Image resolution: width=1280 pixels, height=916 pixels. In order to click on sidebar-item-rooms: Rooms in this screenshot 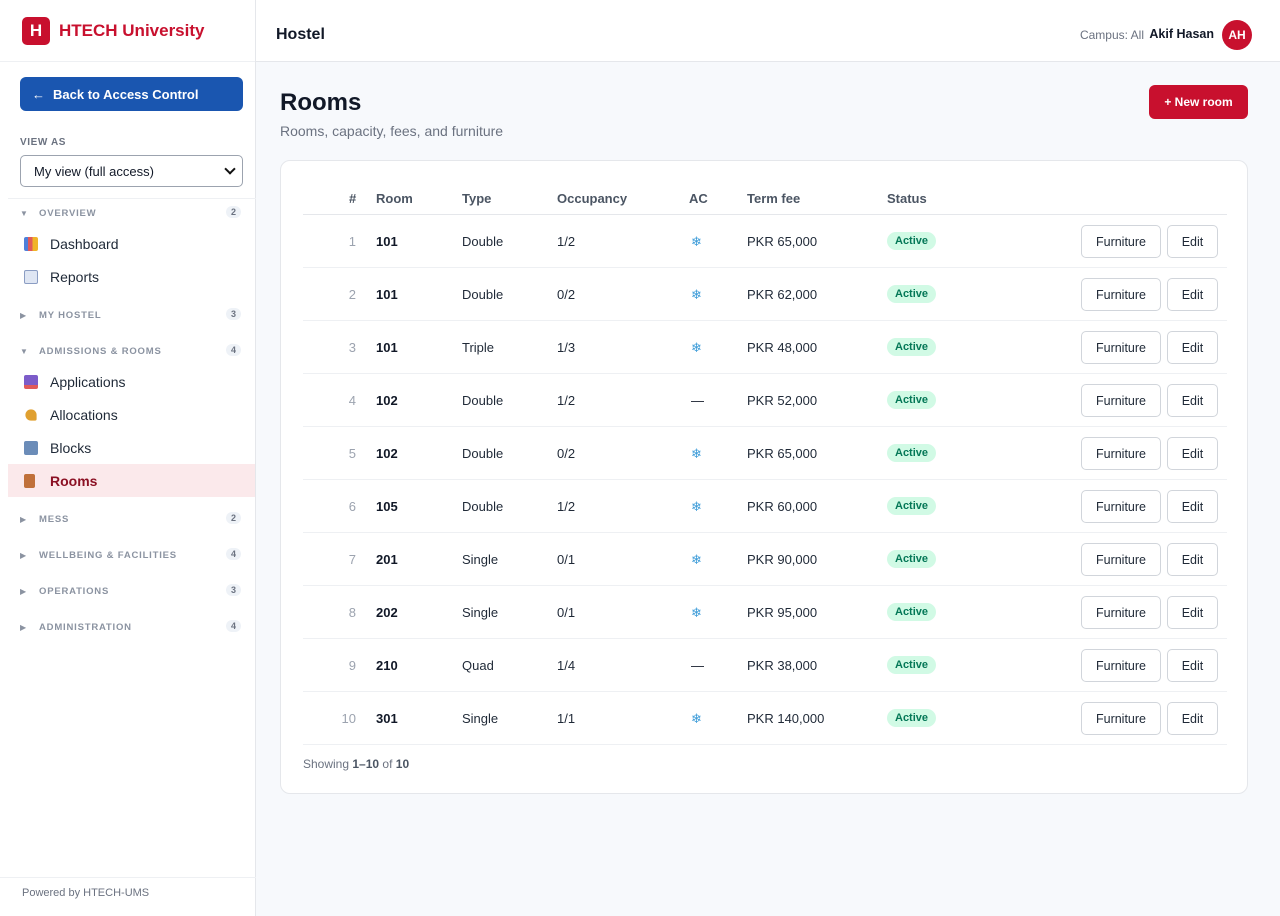, I will do `click(131, 480)`.